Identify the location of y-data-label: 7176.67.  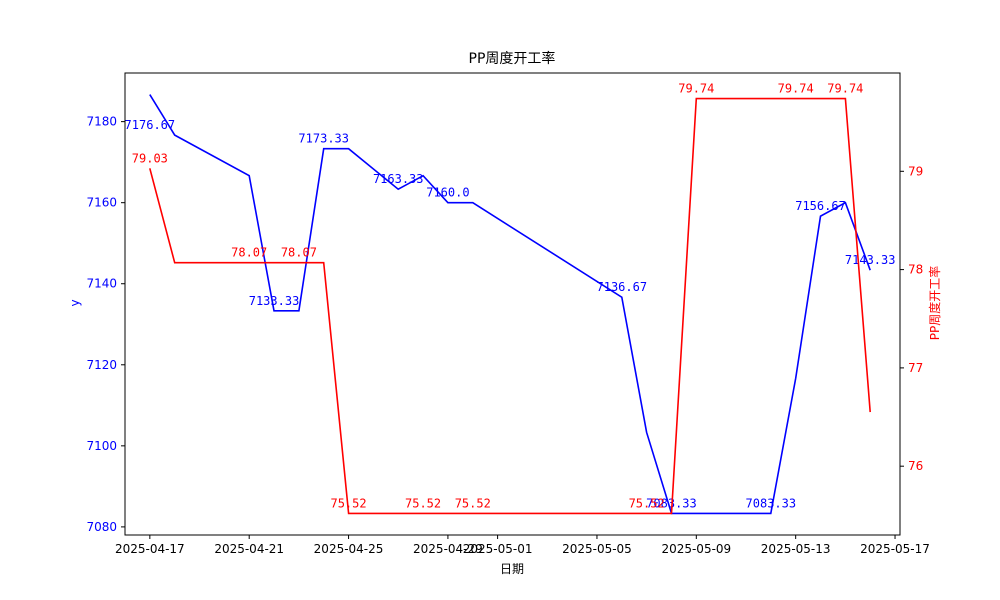
(150, 125).